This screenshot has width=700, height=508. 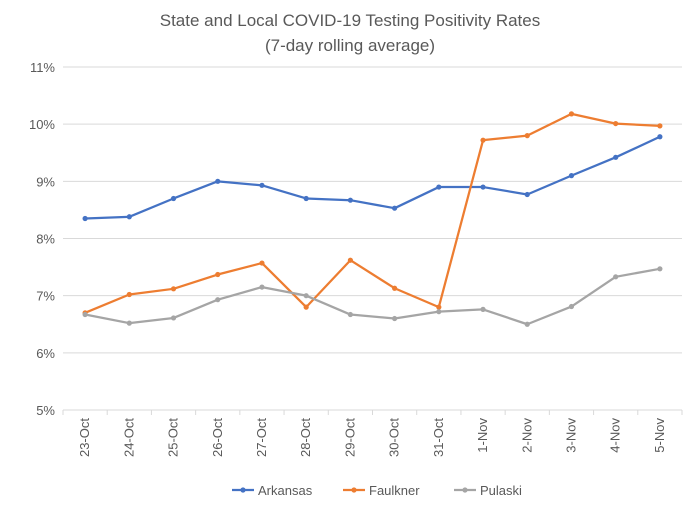 I want to click on y-tick-label: 5%, so click(x=45, y=410).